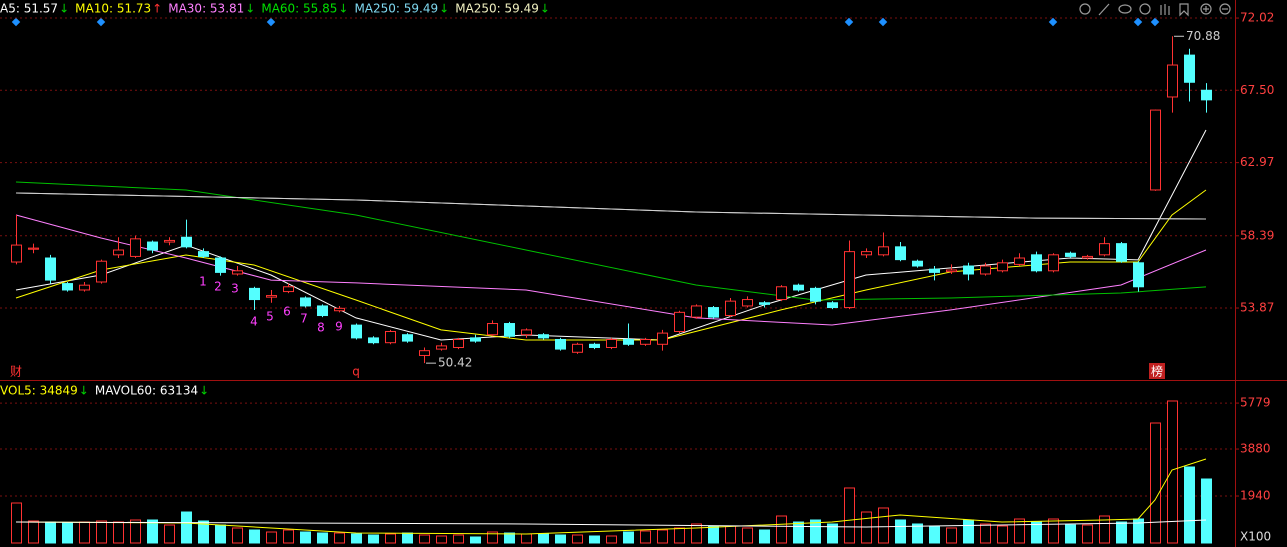  I want to click on hand-icon, so click(1165, 9).